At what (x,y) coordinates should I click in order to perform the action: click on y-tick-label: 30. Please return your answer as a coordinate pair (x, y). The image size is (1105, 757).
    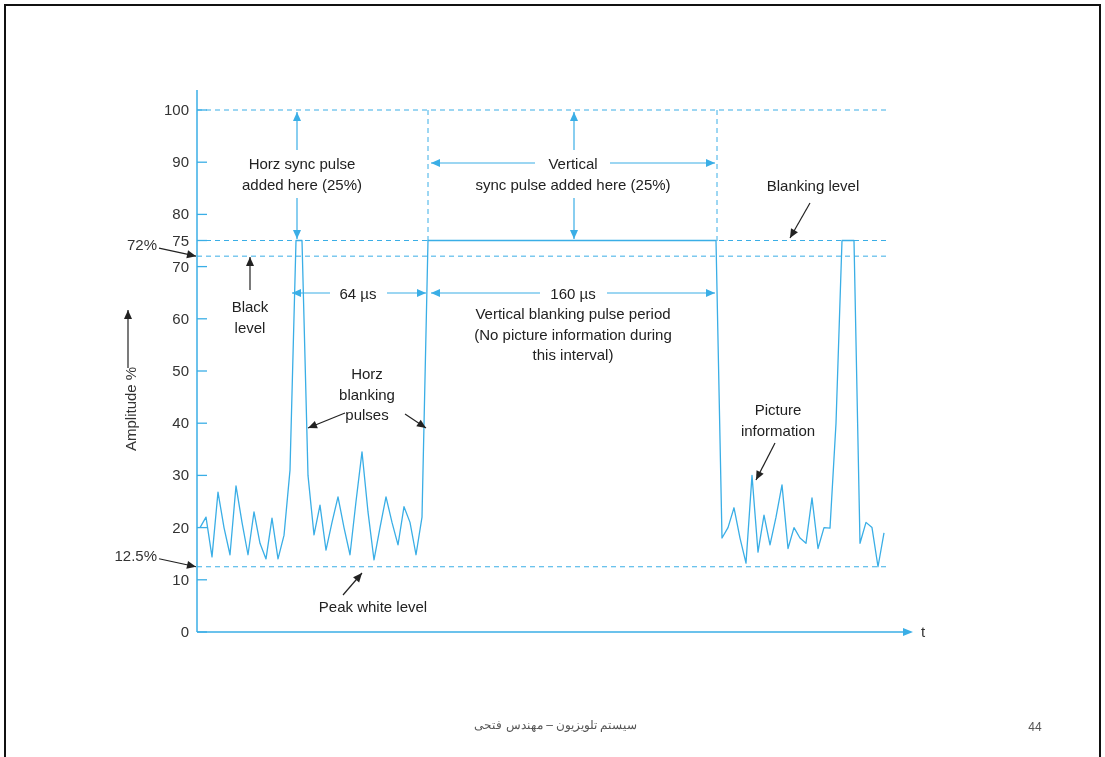
    Looking at the image, I should click on (180, 475).